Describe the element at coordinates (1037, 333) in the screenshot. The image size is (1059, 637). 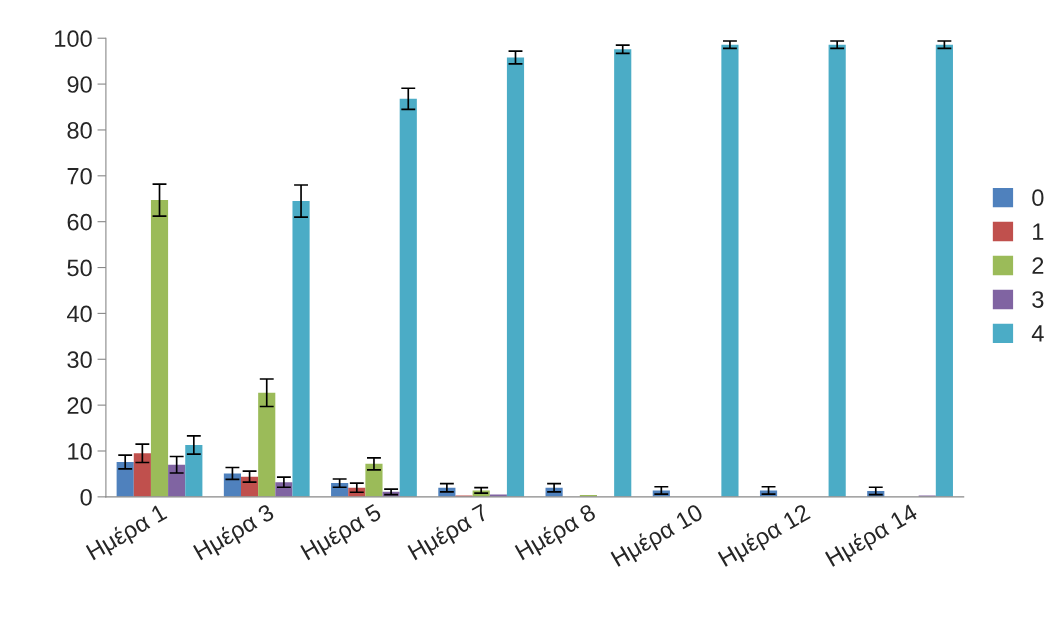
I see `legend-label: 4` at that location.